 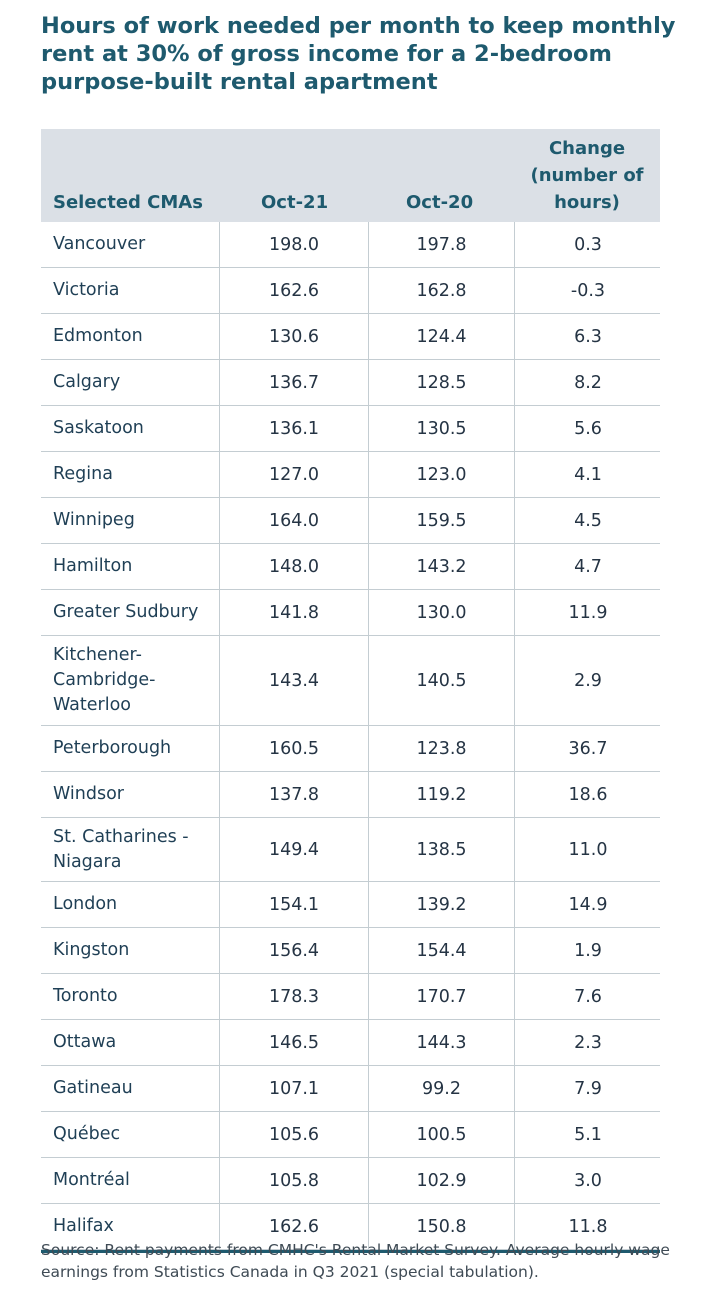 I want to click on cell-city: Kitchener-Cambridge-Waterloo, so click(x=104, y=680).